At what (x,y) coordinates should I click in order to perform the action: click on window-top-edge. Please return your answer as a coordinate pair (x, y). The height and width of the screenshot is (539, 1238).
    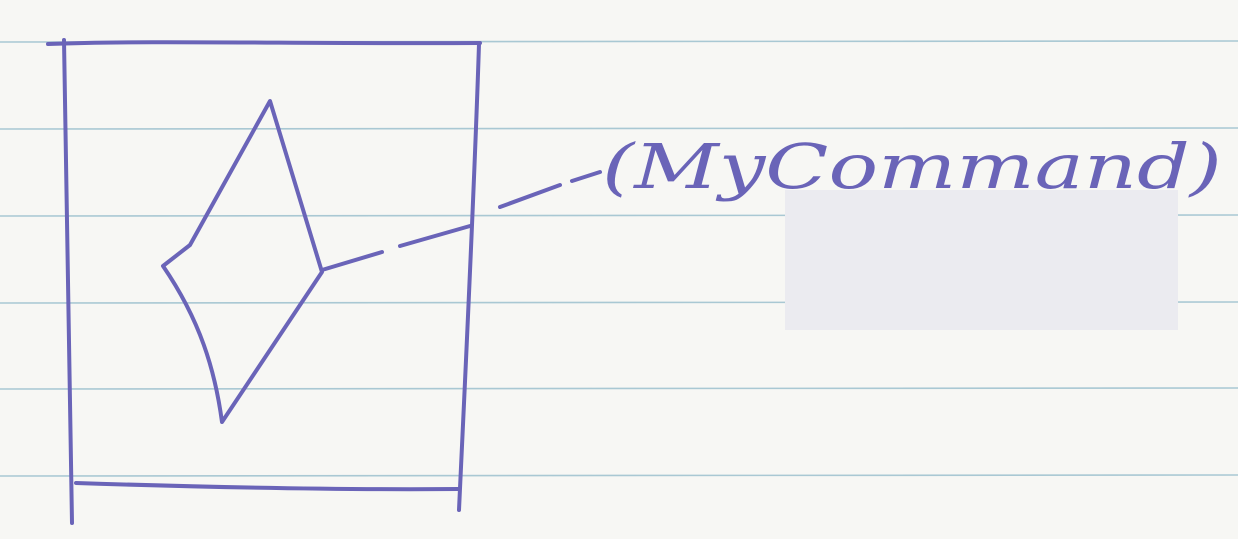
    Looking at the image, I should click on (264, 43).